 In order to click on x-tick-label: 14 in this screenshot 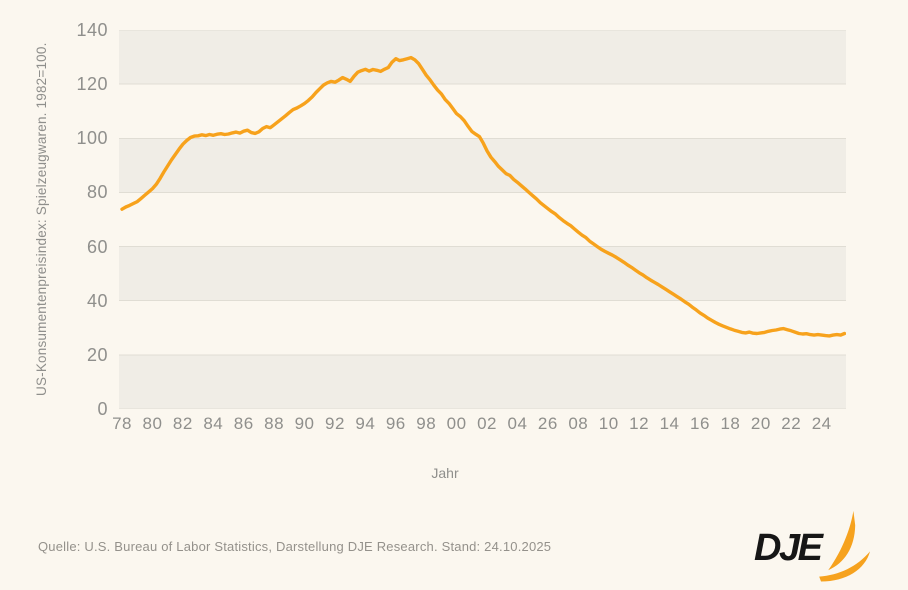, I will do `click(669, 423)`.